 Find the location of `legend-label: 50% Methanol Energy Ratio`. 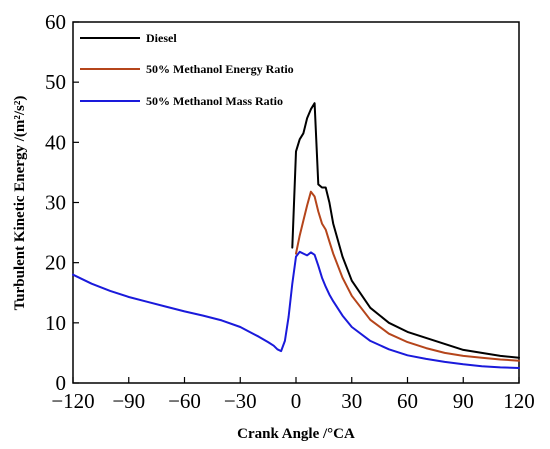

legend-label: 50% Methanol Energy Ratio is located at coordinates (220, 69).